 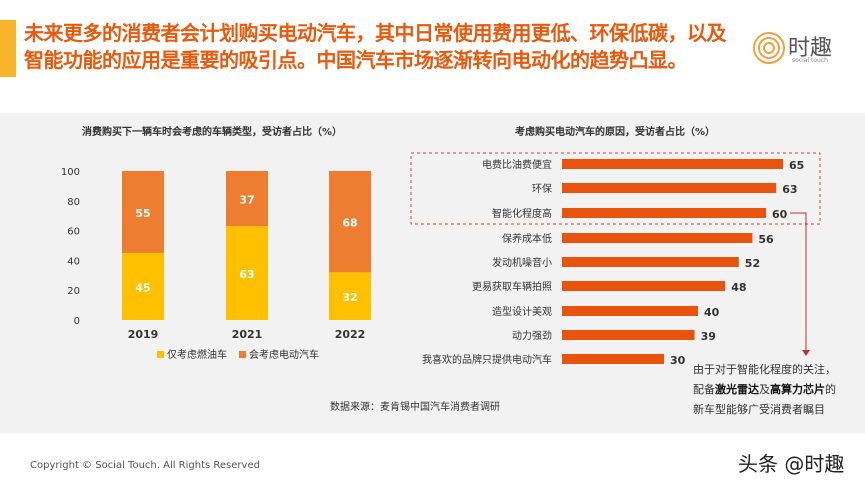 What do you see at coordinates (512, 286) in the screenshot?
I see `category-label: 更易获取车辆拍照` at bounding box center [512, 286].